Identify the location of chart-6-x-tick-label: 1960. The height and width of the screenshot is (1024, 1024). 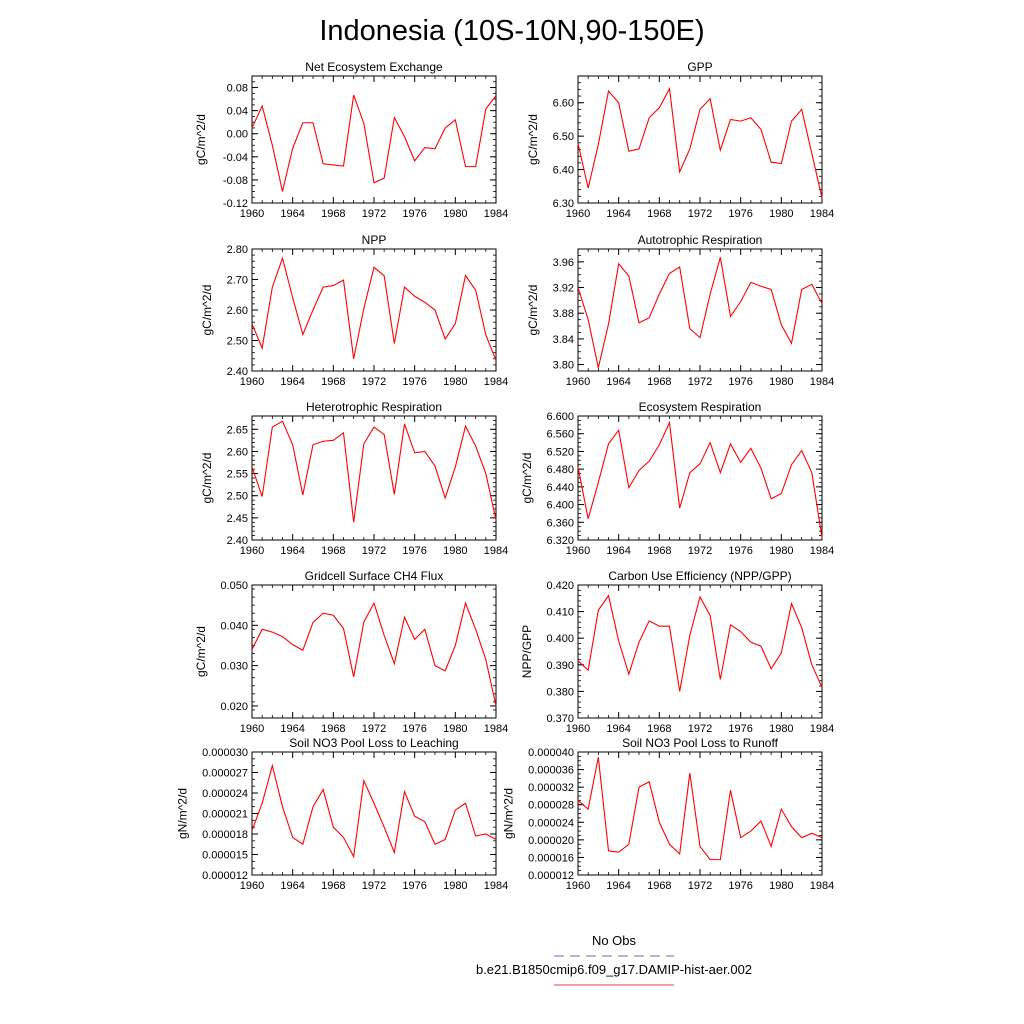
(578, 551).